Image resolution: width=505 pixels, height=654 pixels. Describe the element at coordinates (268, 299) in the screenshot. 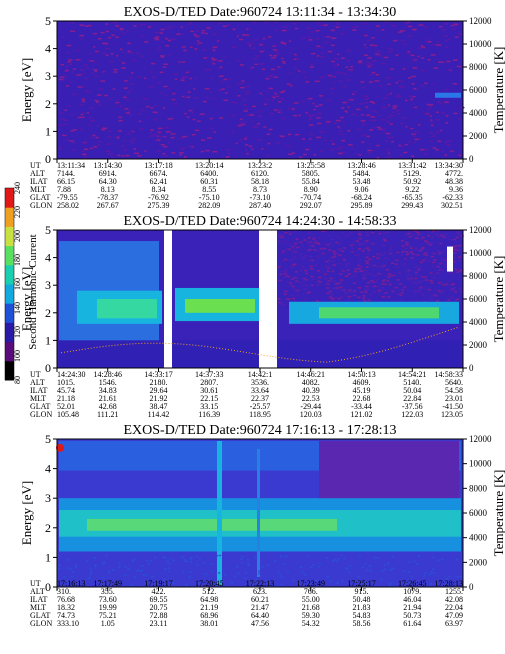

I see `data-gap` at that location.